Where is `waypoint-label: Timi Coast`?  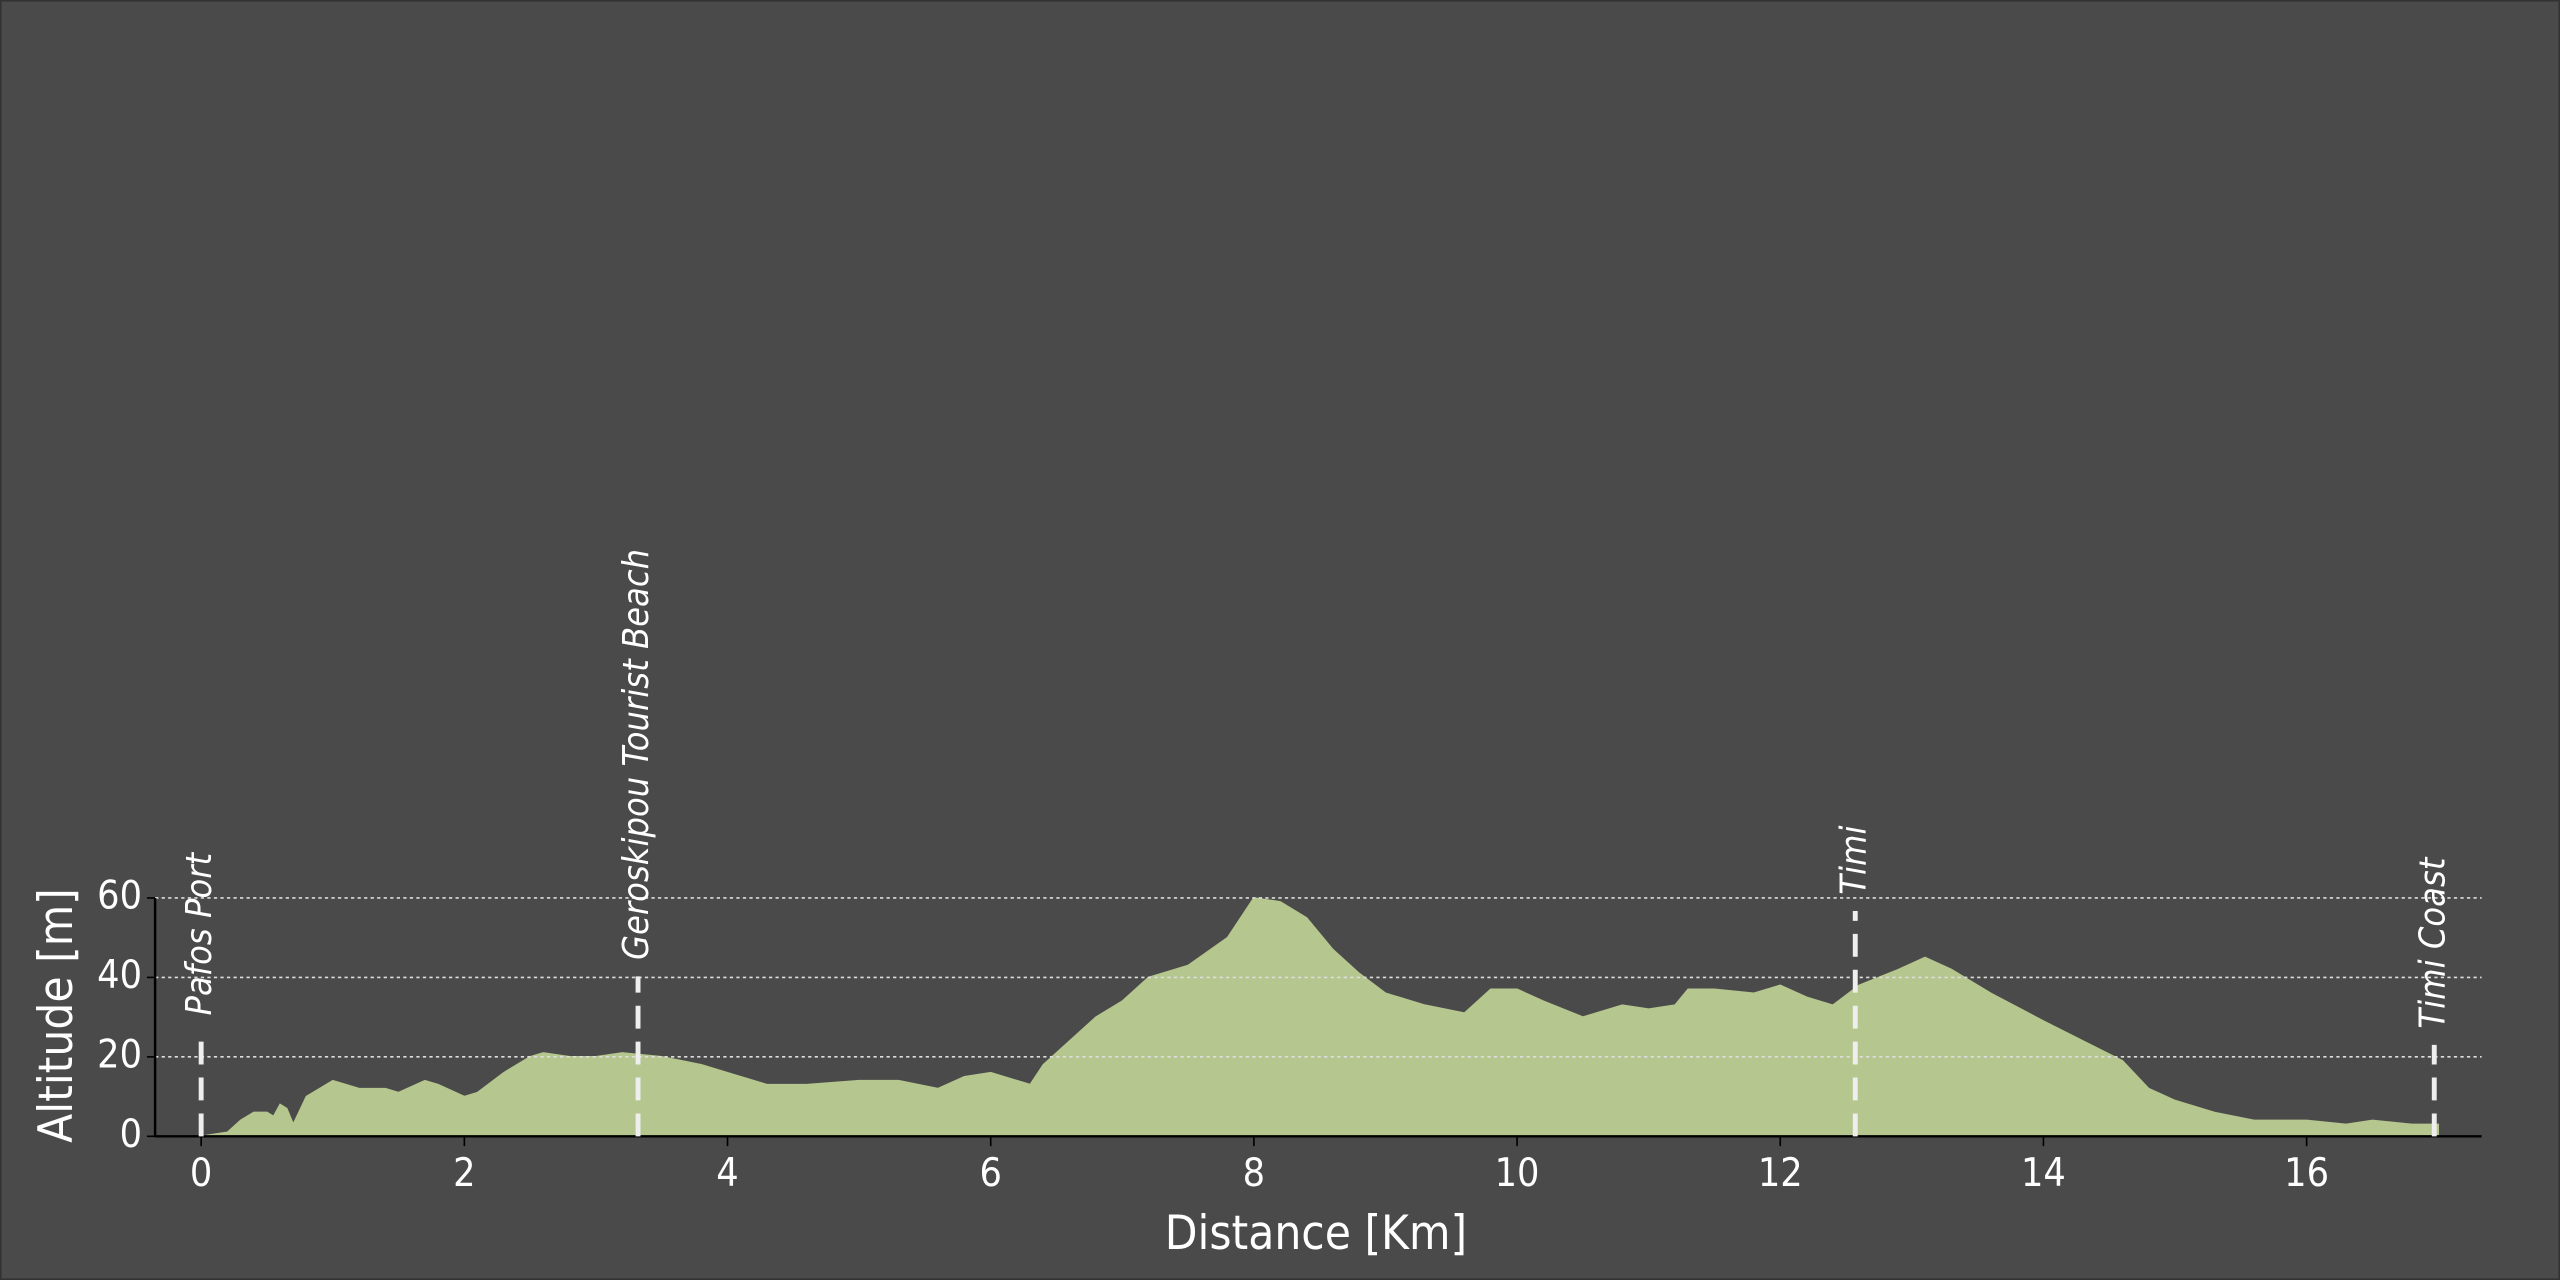
waypoint-label: Timi Coast is located at coordinates (2432, 942).